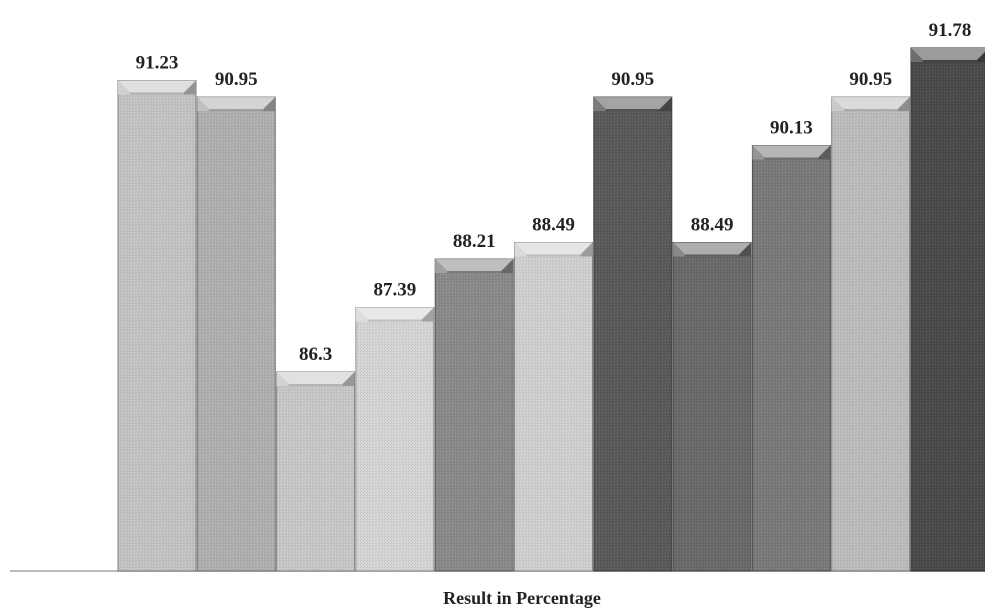 This screenshot has height=612, width=985. What do you see at coordinates (315, 354) in the screenshot?
I see `bar-value-label: 86.3` at bounding box center [315, 354].